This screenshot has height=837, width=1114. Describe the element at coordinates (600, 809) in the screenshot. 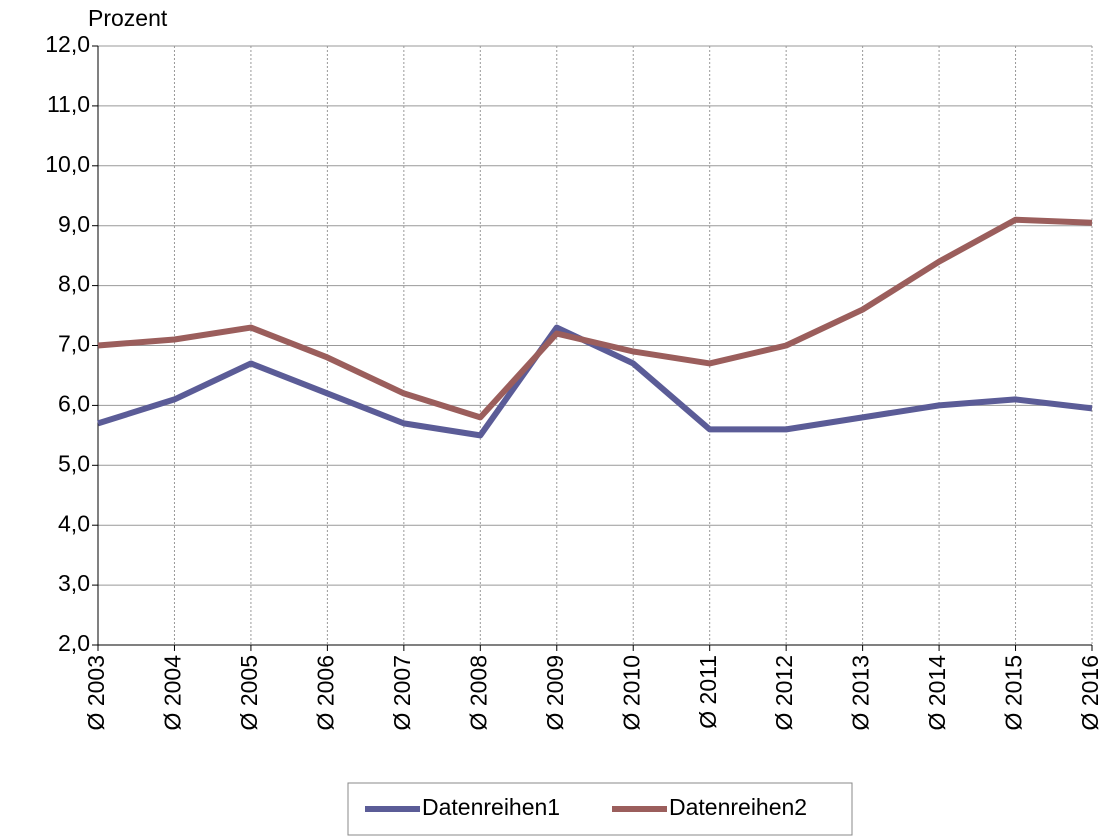

I see `legend-box` at that location.